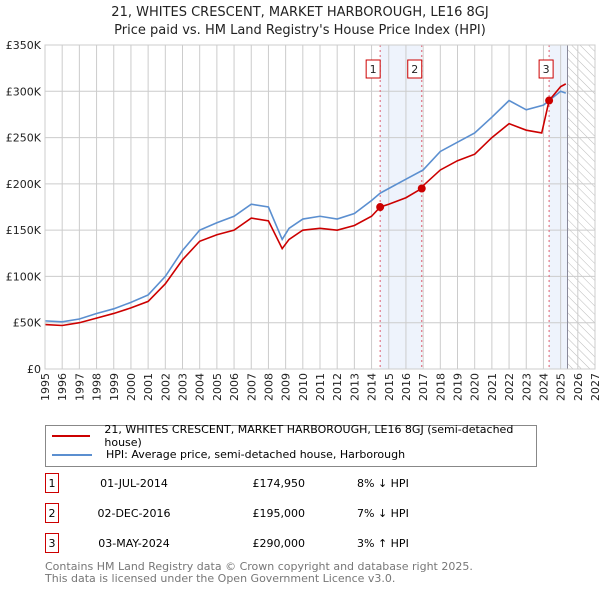  What do you see at coordinates (581, 207) in the screenshot?
I see `forecast-hatch` at bounding box center [581, 207].